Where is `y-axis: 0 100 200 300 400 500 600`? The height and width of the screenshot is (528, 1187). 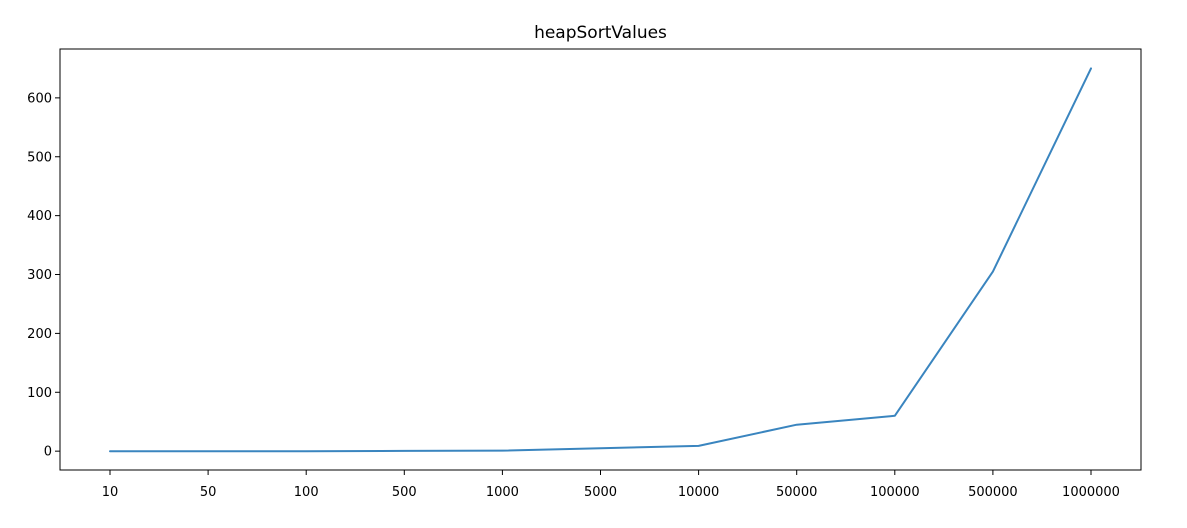
y-axis: 0 100 200 300 400 500 600 is located at coordinates (43, 275).